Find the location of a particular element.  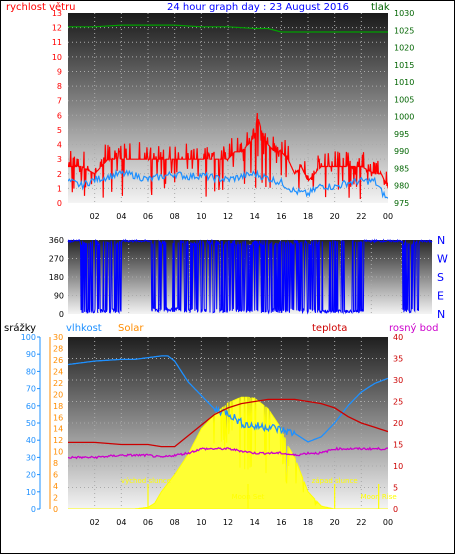

weather-x-tick-label: 02 is located at coordinates (95, 522).